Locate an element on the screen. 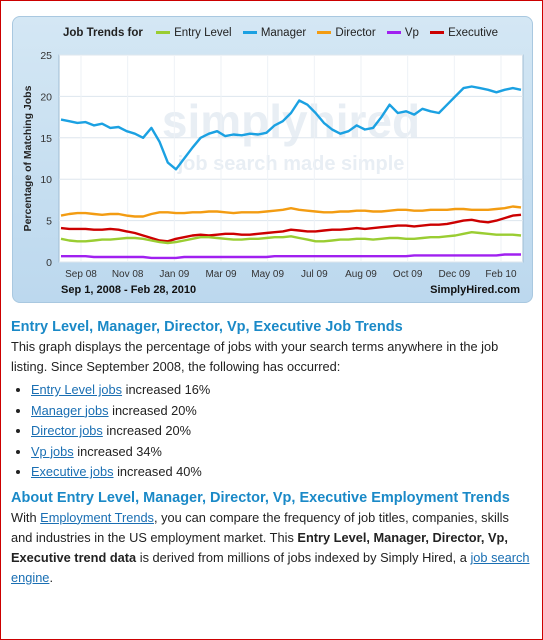  y-axis-label: Percentage of Matching Jobs is located at coordinates (28, 158).